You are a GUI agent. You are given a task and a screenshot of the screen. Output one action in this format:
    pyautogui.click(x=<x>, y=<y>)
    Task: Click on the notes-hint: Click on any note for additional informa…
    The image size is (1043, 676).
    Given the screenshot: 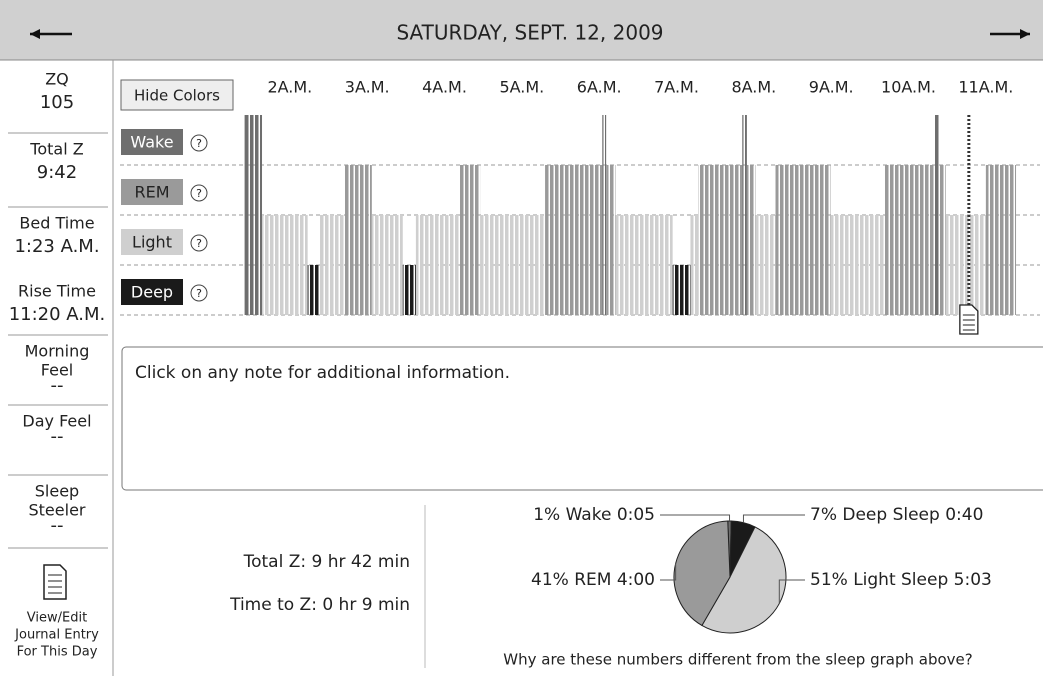 What is the action you would take?
    pyautogui.click(x=322, y=373)
    